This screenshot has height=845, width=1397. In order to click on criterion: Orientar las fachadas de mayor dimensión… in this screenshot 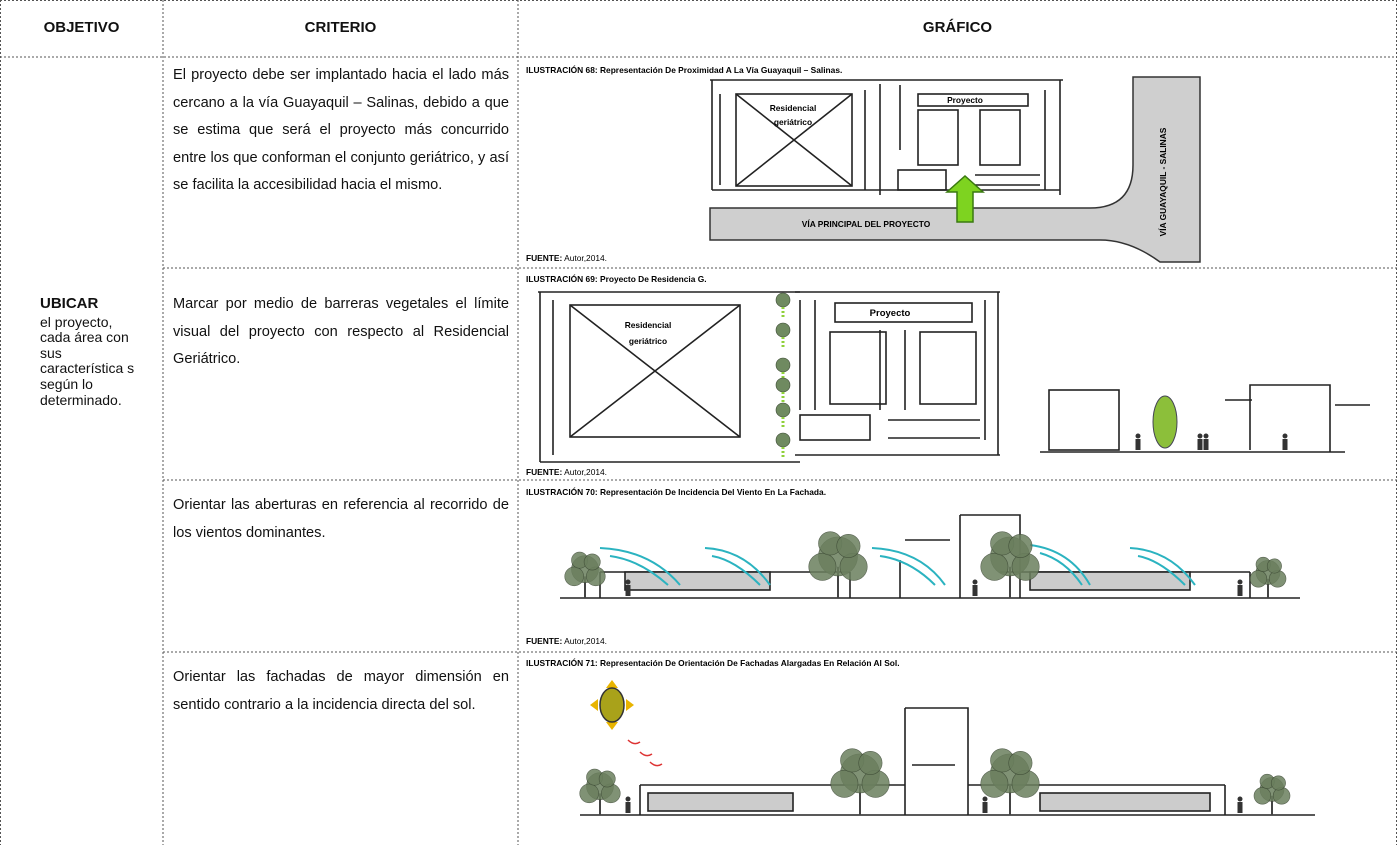, I will do `click(341, 691)`.